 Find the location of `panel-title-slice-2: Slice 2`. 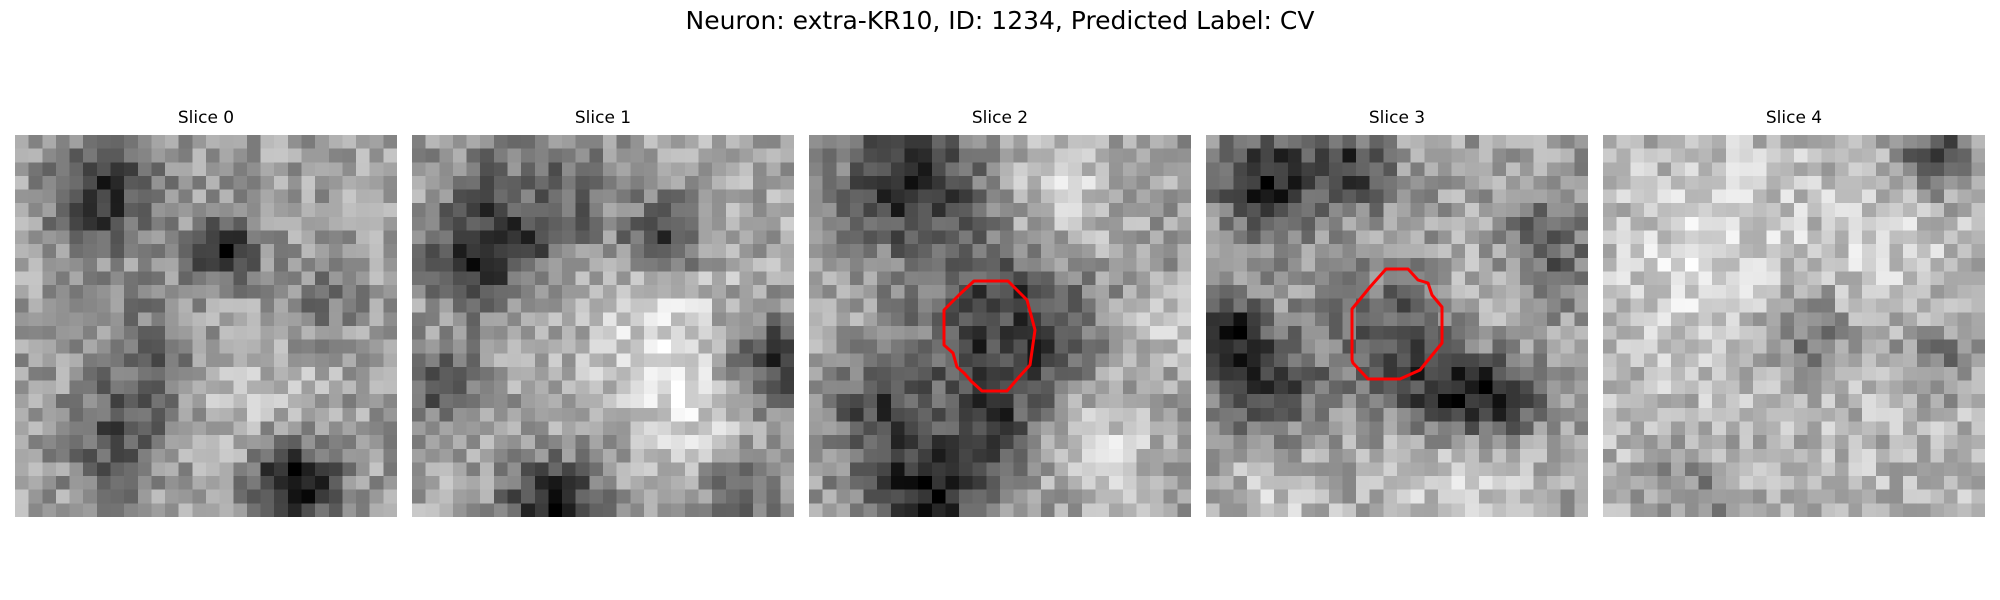

panel-title-slice-2: Slice 2 is located at coordinates (1000, 118).